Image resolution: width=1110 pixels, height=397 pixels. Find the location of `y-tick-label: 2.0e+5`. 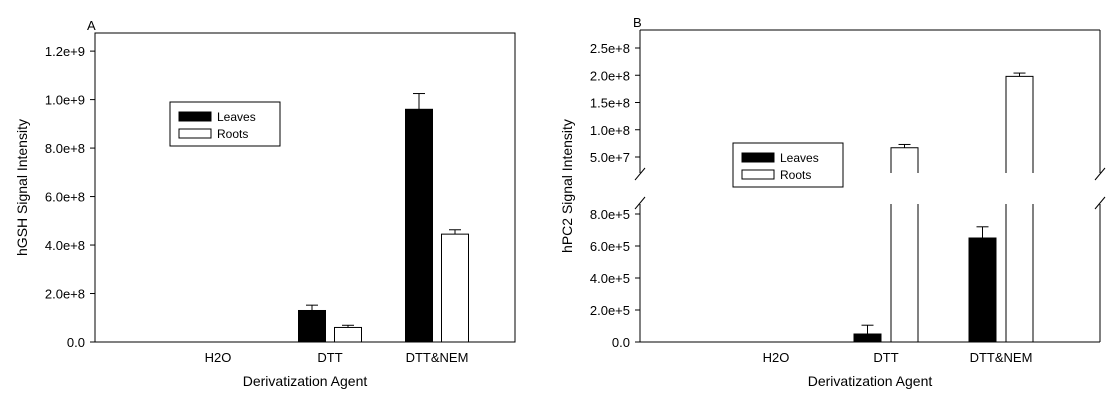

y-tick-label: 2.0e+5 is located at coordinates (610, 310).